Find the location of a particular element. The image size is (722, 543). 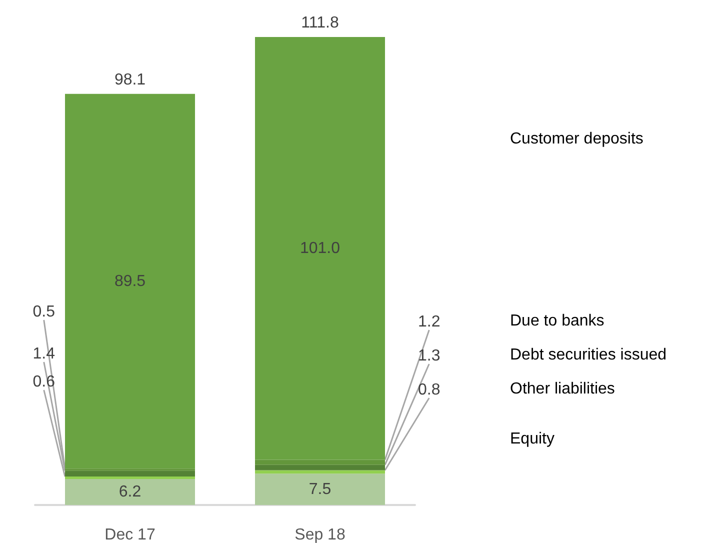

data-label: 89.5 is located at coordinates (130, 281).